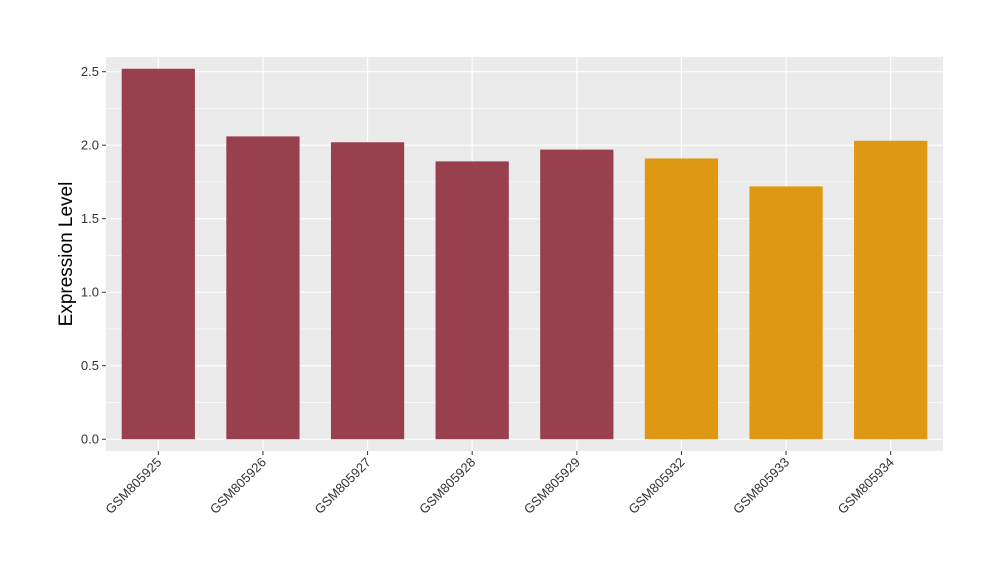 The height and width of the screenshot is (580, 1000). I want to click on bar-GSM805928, so click(472, 300).